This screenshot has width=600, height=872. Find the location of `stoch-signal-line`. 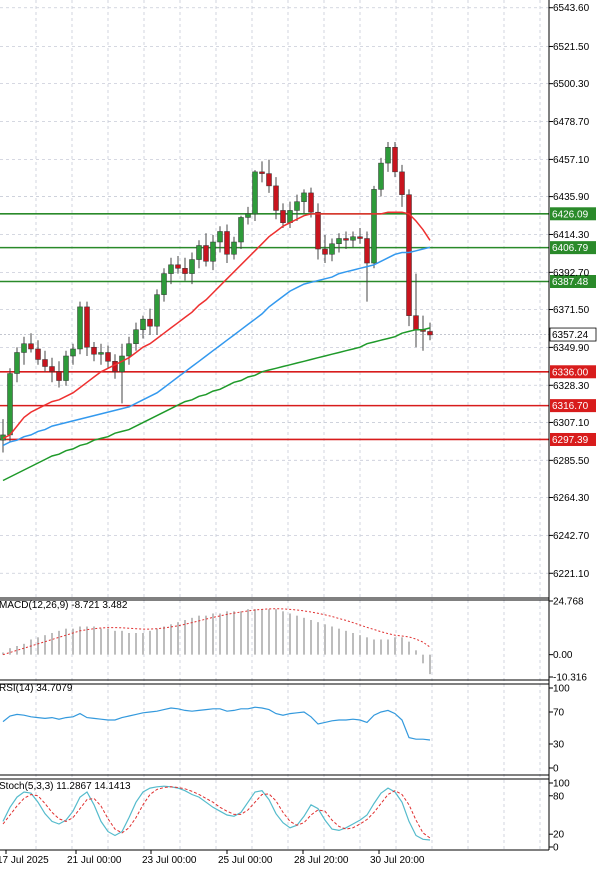

stoch-signal-line is located at coordinates (216, 812).